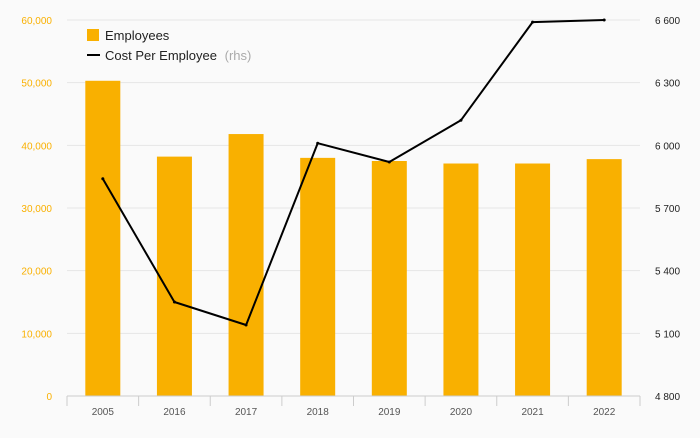 This screenshot has width=700, height=438. I want to click on category-label: 2016, so click(174, 412).